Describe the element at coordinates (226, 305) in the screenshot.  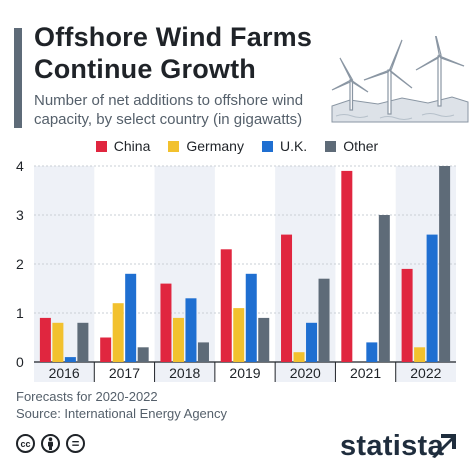
I see `bar-china-2019` at that location.